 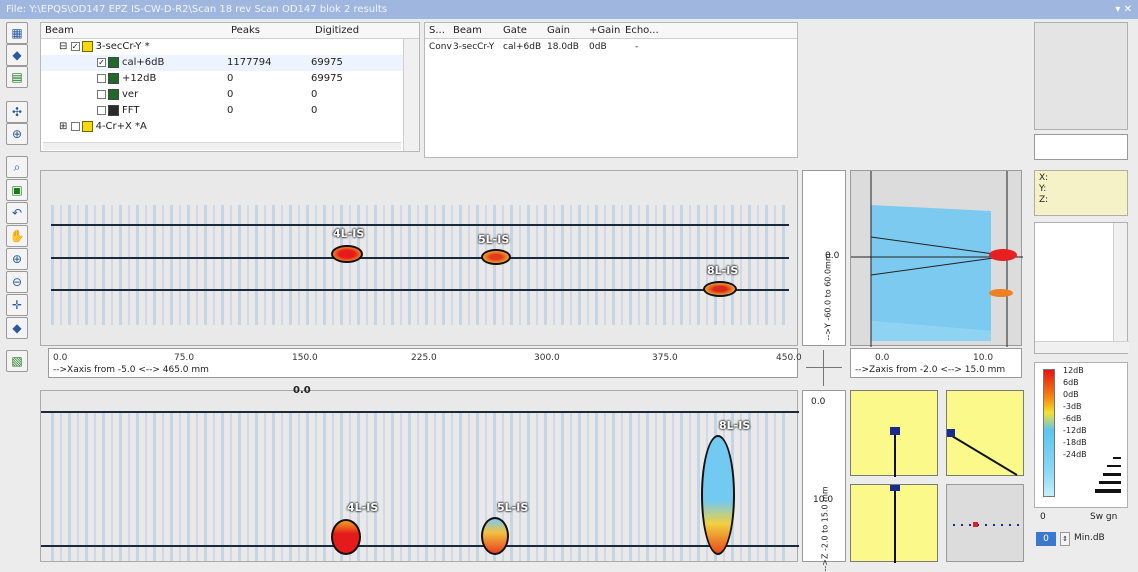 What do you see at coordinates (122, 46) in the screenshot?
I see `tree-label: 3-secCr-Y *` at bounding box center [122, 46].